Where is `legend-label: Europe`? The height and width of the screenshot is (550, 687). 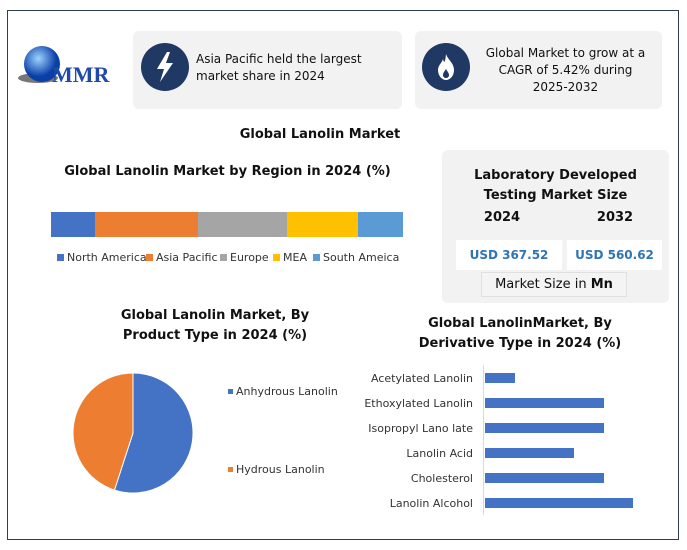
legend-label: Europe is located at coordinates (249, 257).